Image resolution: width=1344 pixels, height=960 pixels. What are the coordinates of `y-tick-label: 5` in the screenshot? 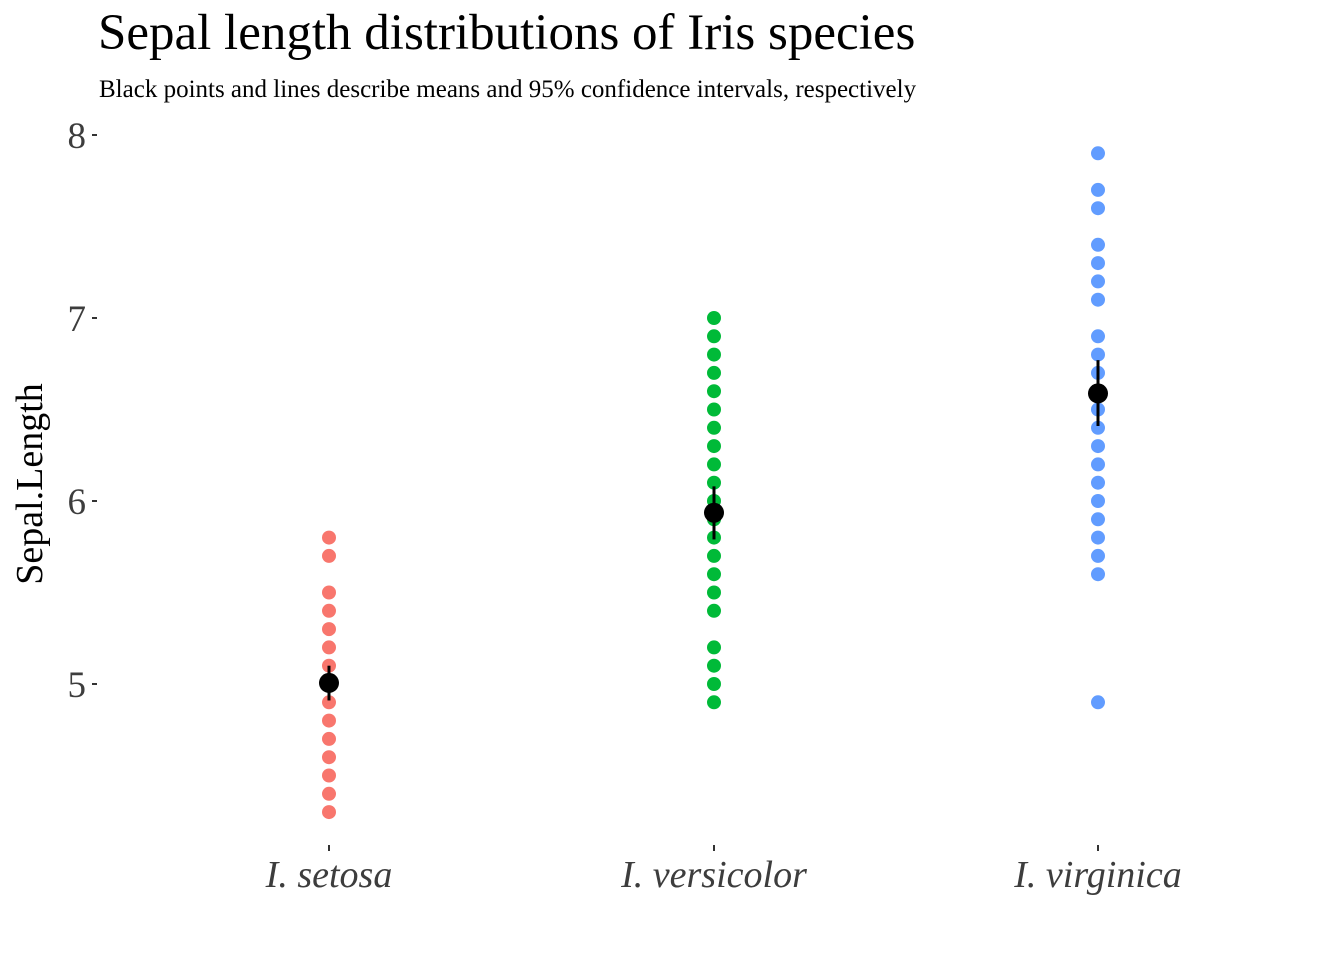 It's located at (77, 685).